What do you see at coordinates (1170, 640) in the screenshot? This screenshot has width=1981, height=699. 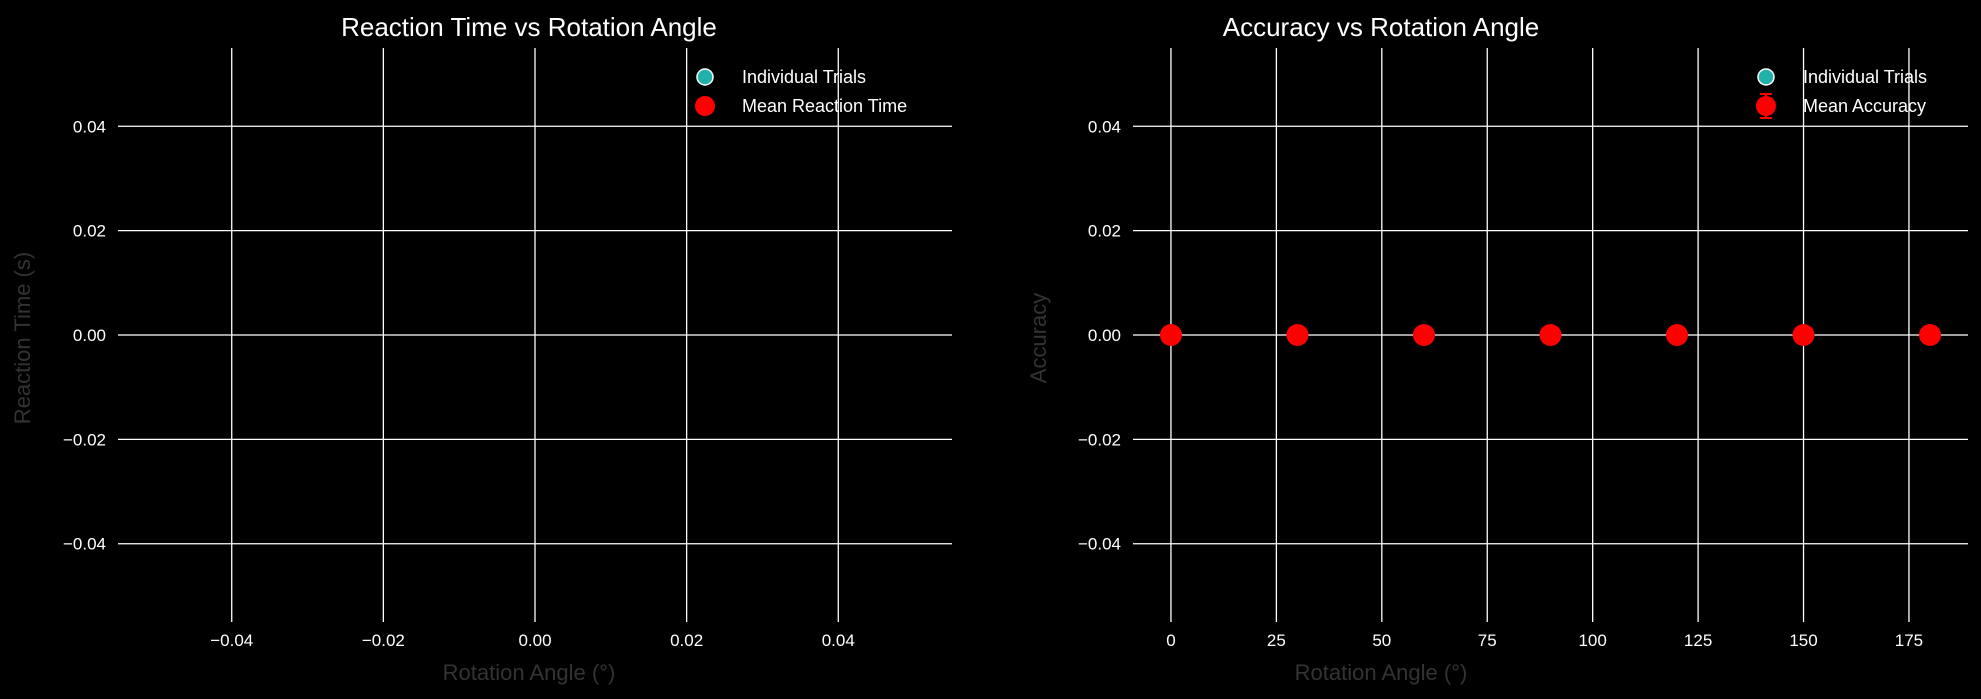 I see `accuracy-x-tick-label: 0` at bounding box center [1170, 640].